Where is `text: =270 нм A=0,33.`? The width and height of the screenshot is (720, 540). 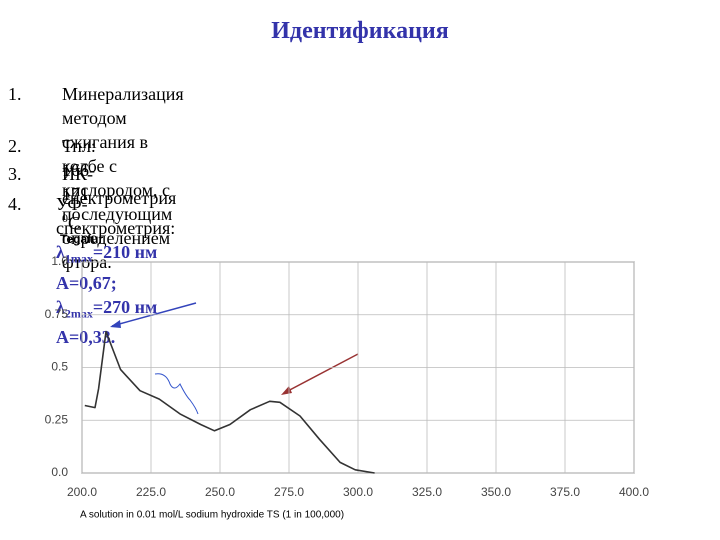
text: =270 нм A=0,33. is located at coordinates (107, 322).